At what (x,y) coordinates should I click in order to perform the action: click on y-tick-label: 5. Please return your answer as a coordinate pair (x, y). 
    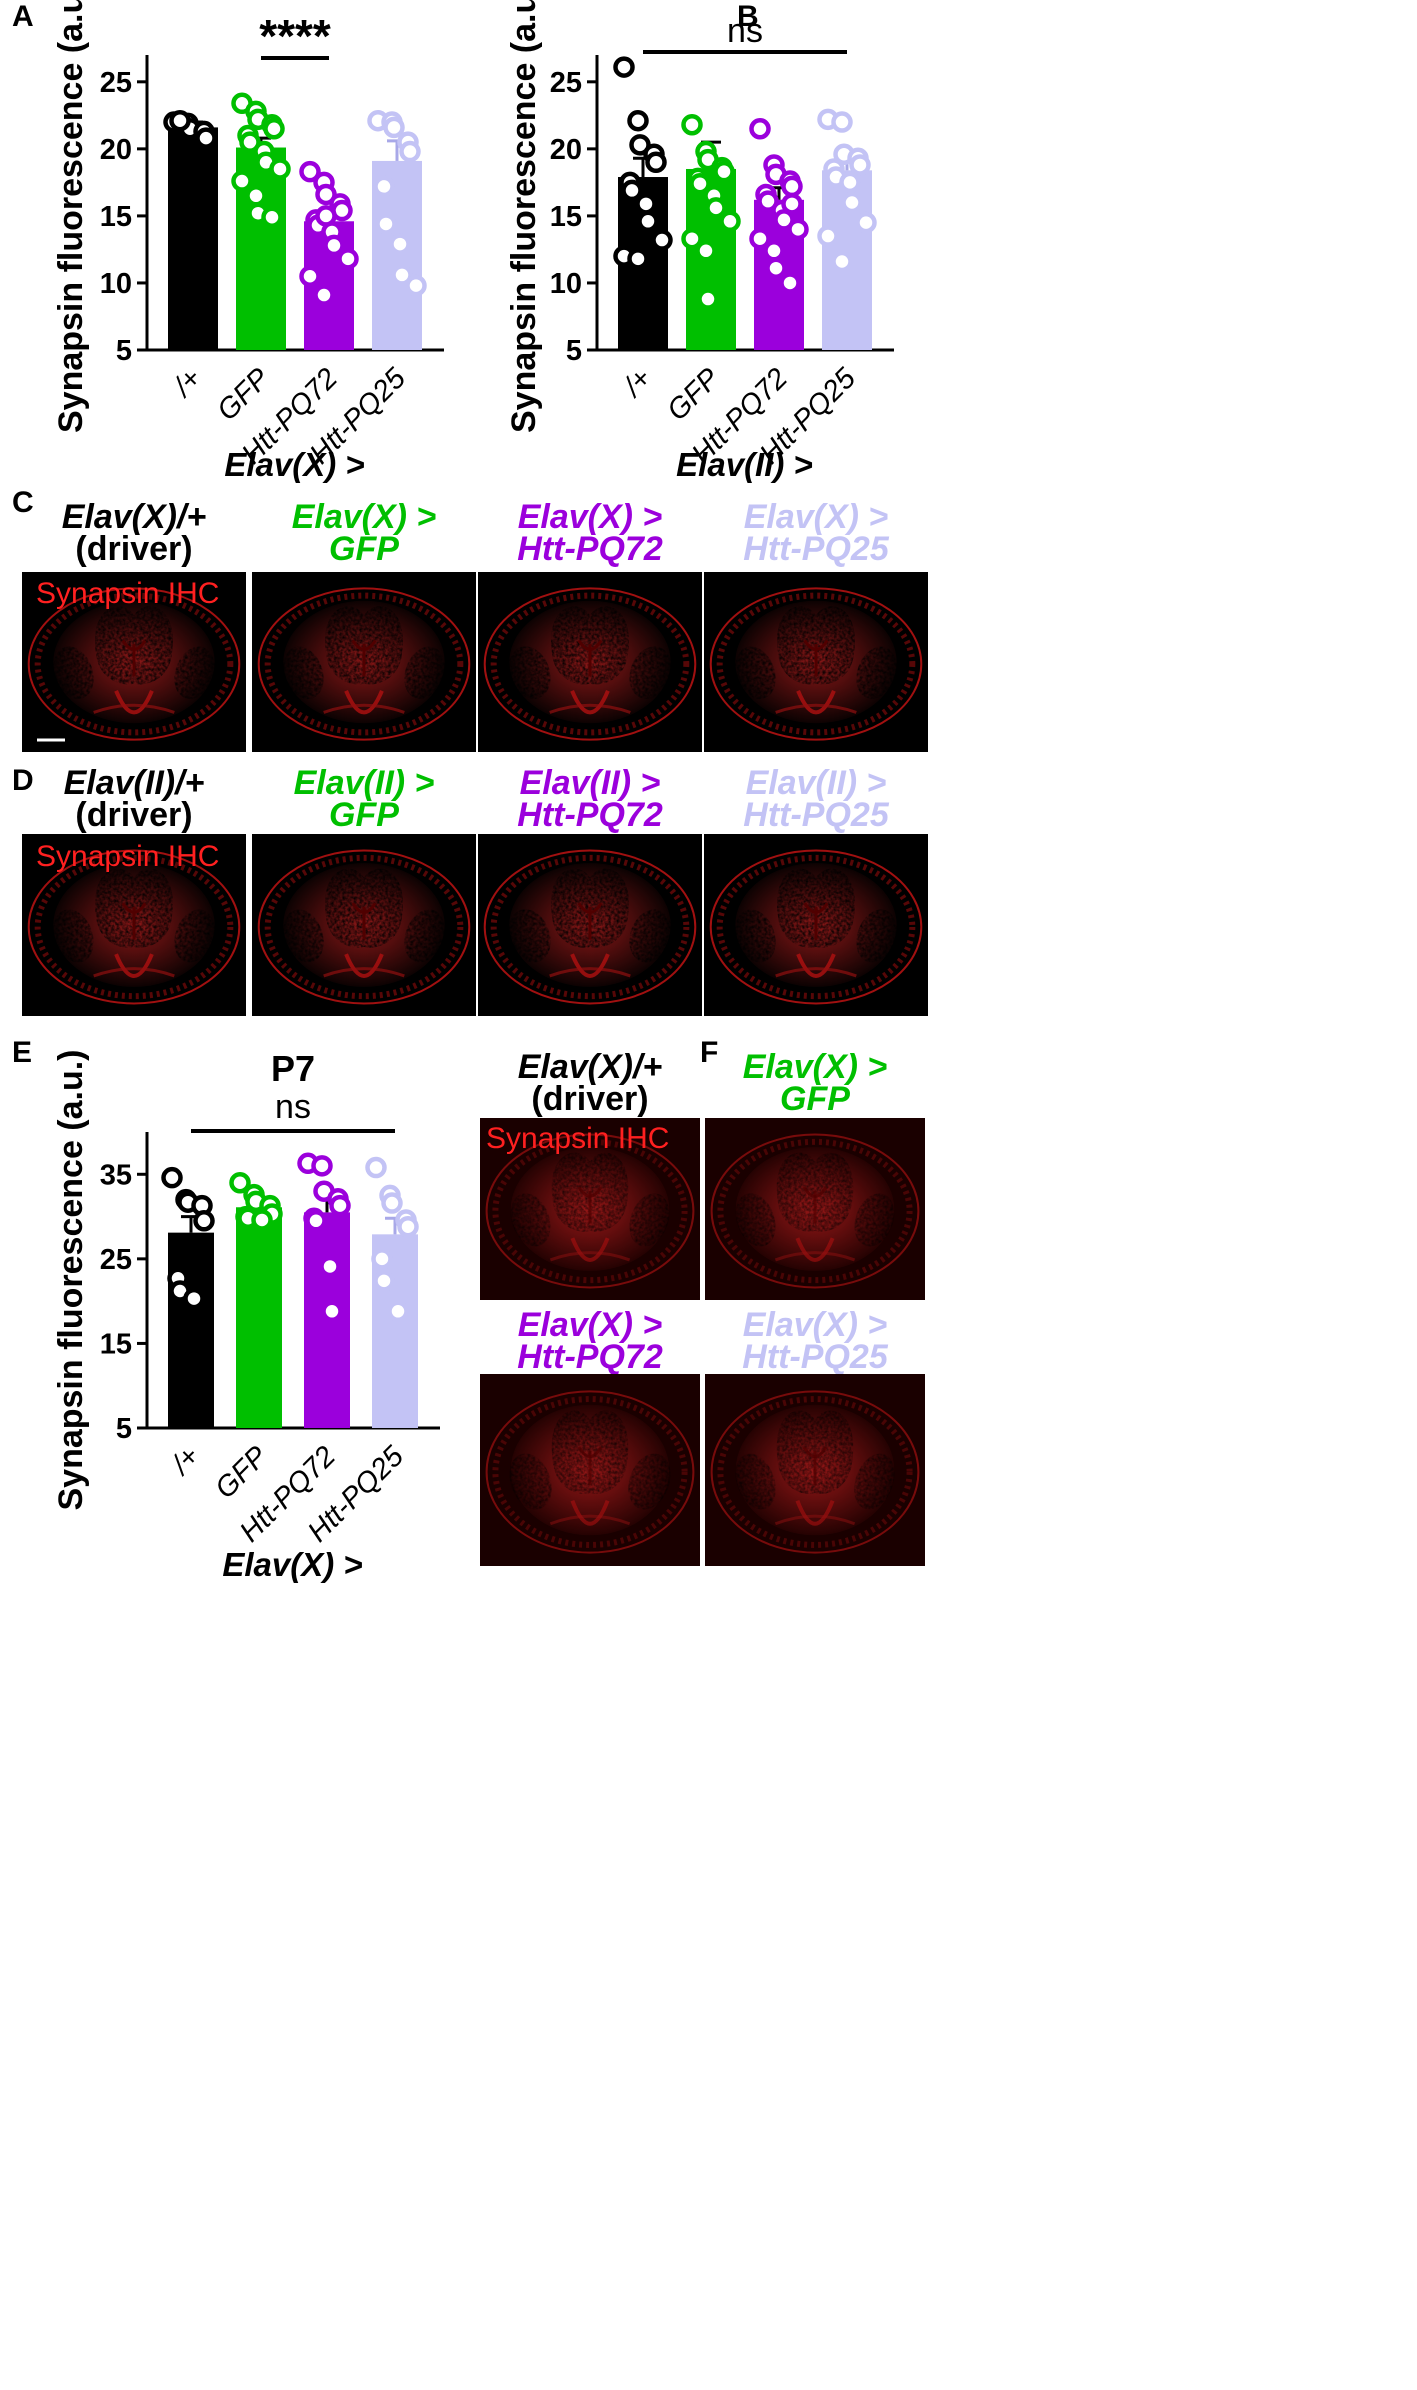
    Looking at the image, I should click on (124, 1429).